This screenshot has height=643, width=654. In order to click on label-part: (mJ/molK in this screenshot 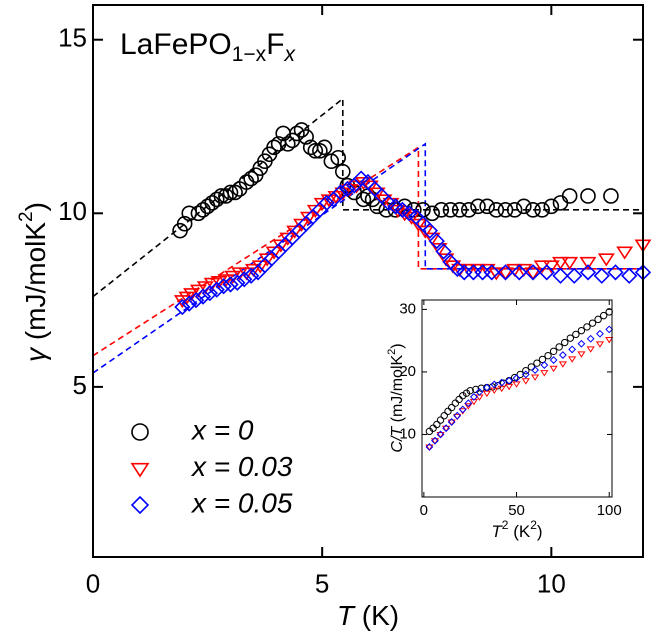, I will do `click(397, 391)`.